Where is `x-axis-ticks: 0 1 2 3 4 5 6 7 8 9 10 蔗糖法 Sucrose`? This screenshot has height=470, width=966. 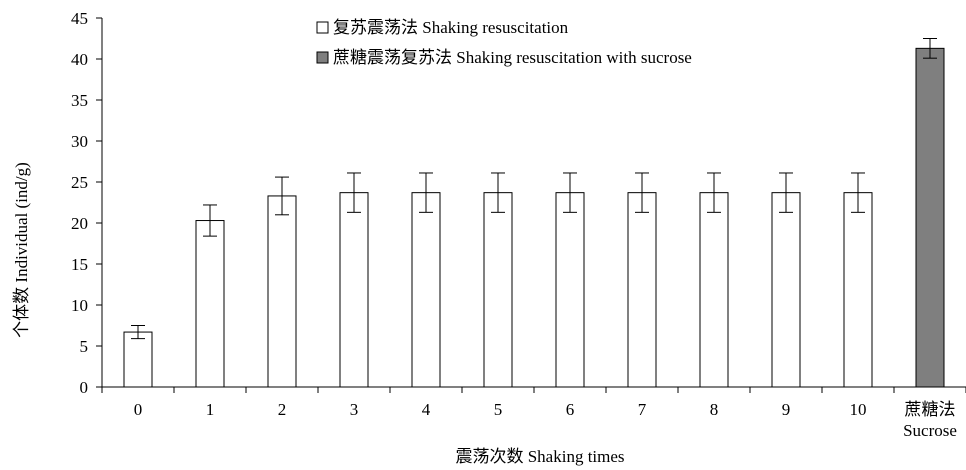 x-axis-ticks: 0 1 2 3 4 5 6 7 8 9 10 蔗糖法 Sucrose is located at coordinates (533, 413).